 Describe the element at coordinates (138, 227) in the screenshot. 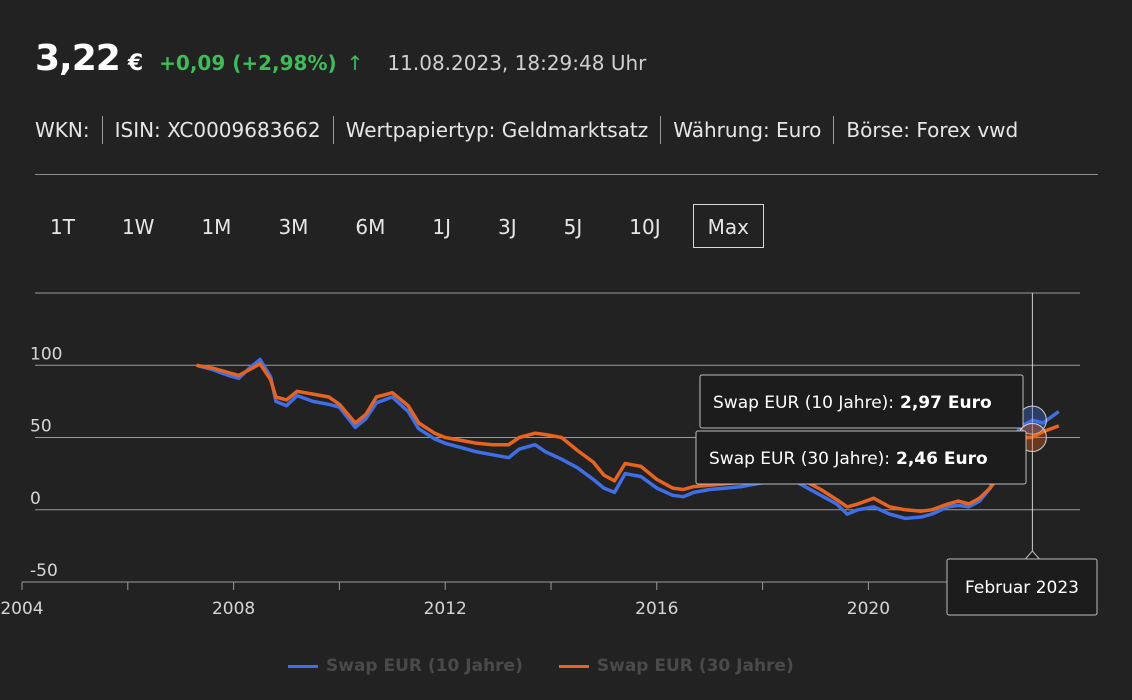

I see `range-tab-1w: 1W` at that location.